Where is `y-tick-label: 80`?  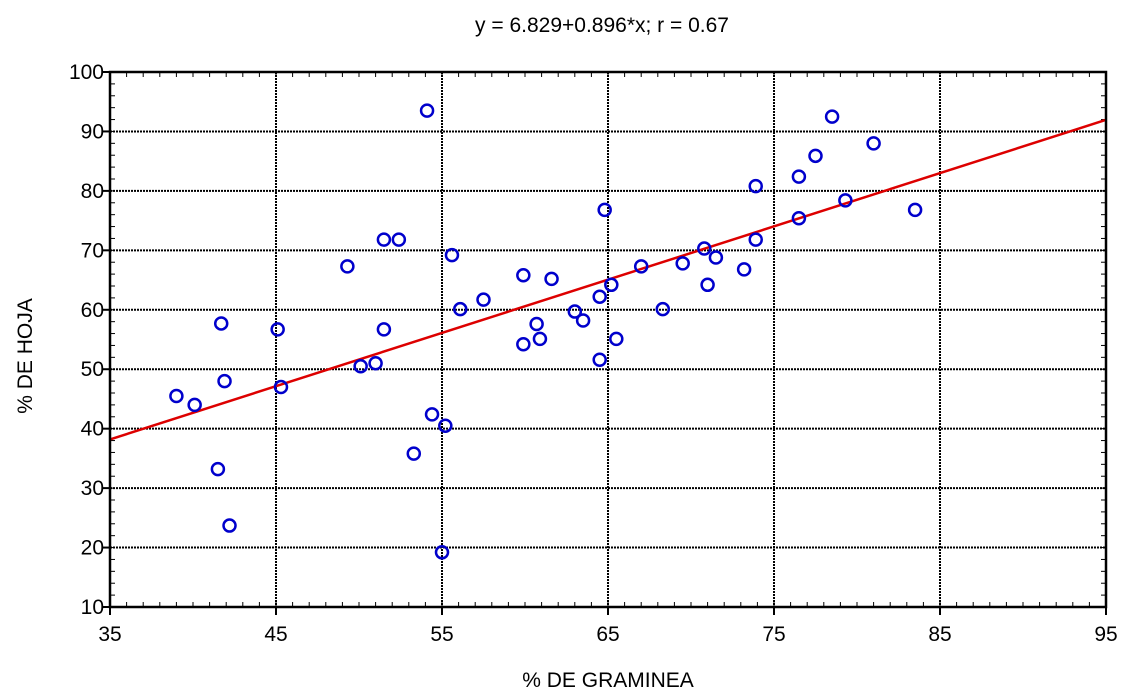
y-tick-label: 80 is located at coordinates (92, 191).